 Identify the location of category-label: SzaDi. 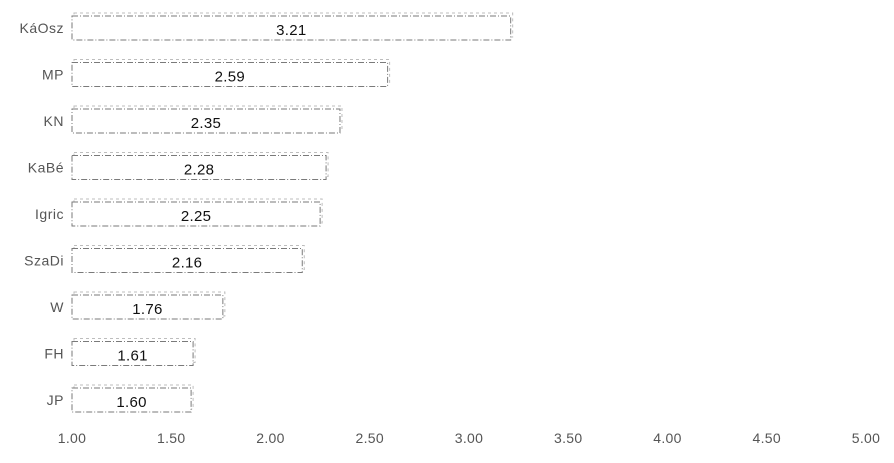
(44, 261).